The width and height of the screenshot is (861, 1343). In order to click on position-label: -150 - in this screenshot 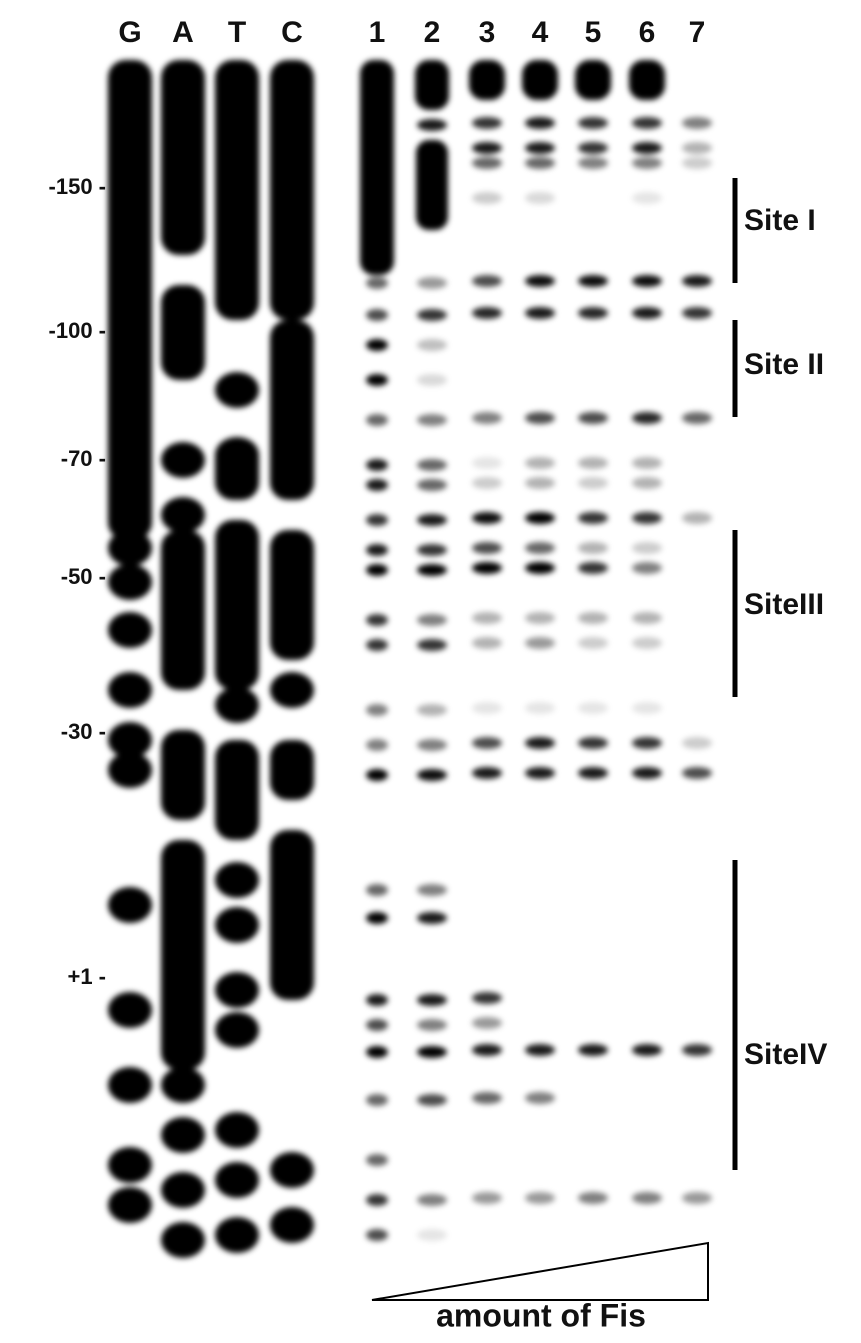, I will do `click(77, 186)`.